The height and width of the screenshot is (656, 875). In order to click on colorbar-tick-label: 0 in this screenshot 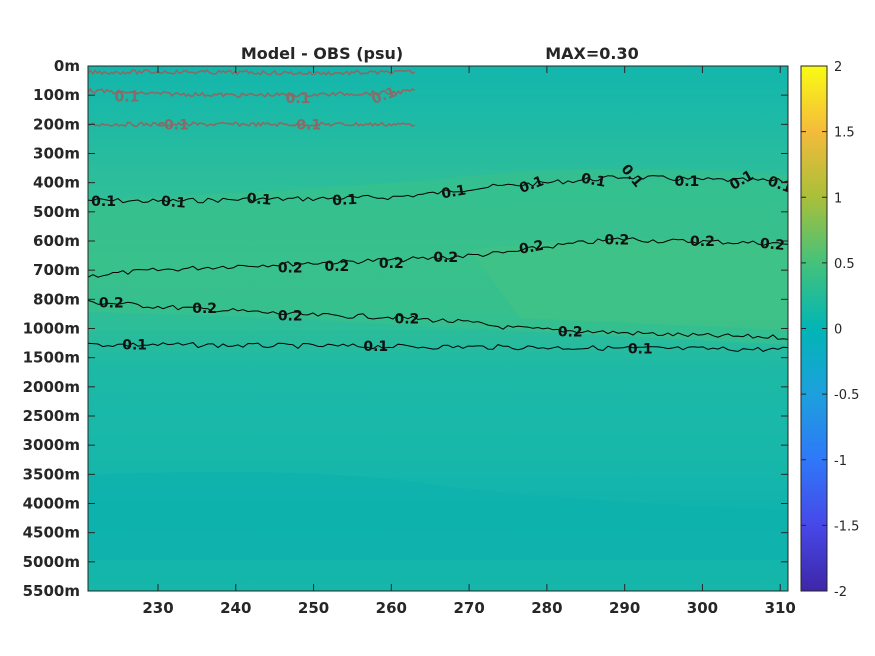, I will do `click(838, 330)`.